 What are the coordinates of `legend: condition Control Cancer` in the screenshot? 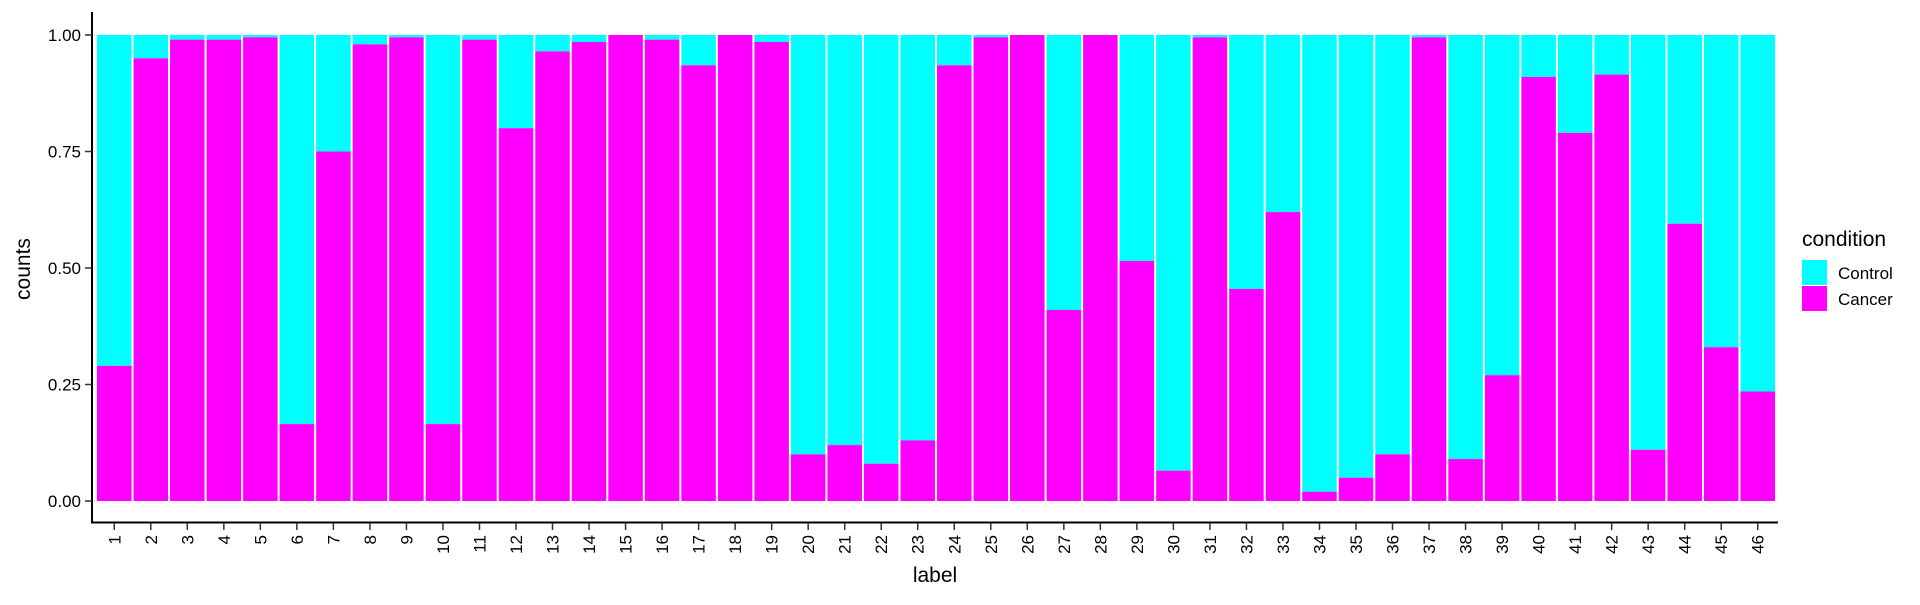 It's located at (1847, 269).